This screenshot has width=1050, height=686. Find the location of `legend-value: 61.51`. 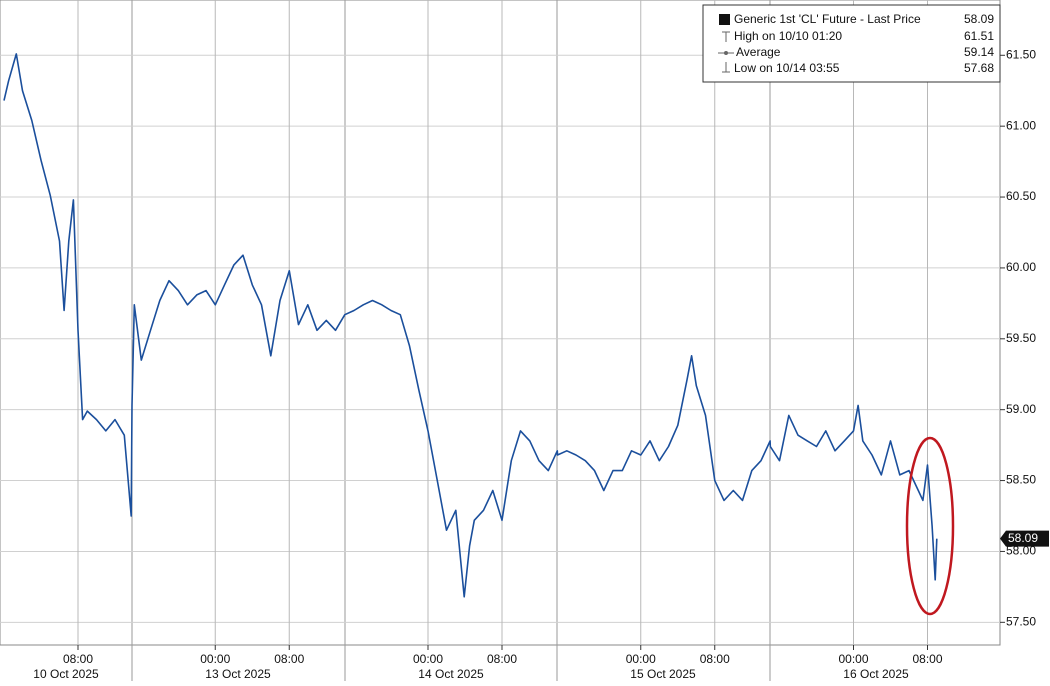

legend-value: 61.51 is located at coordinates (979, 36).